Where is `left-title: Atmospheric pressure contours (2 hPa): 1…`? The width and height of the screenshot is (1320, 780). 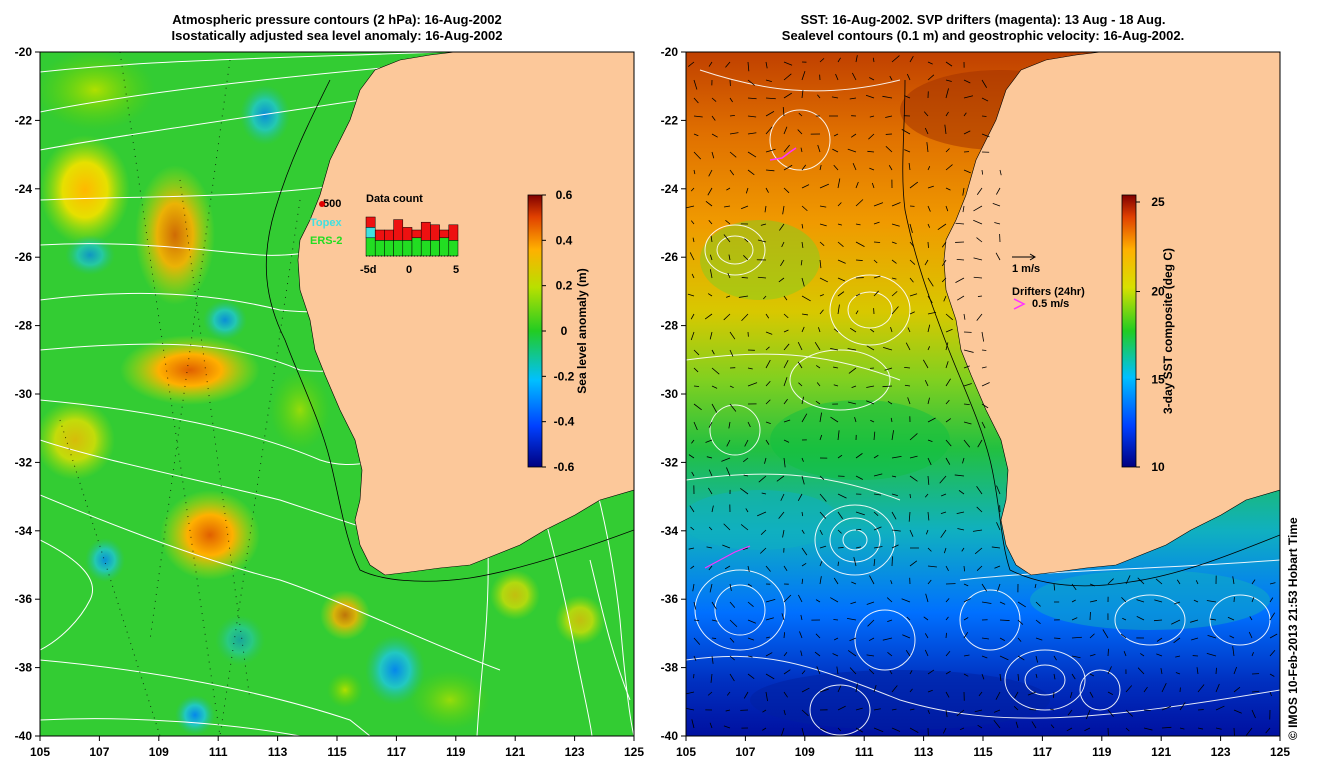 left-title: Atmospheric pressure contours (2 hPa): 1… is located at coordinates (337, 28).